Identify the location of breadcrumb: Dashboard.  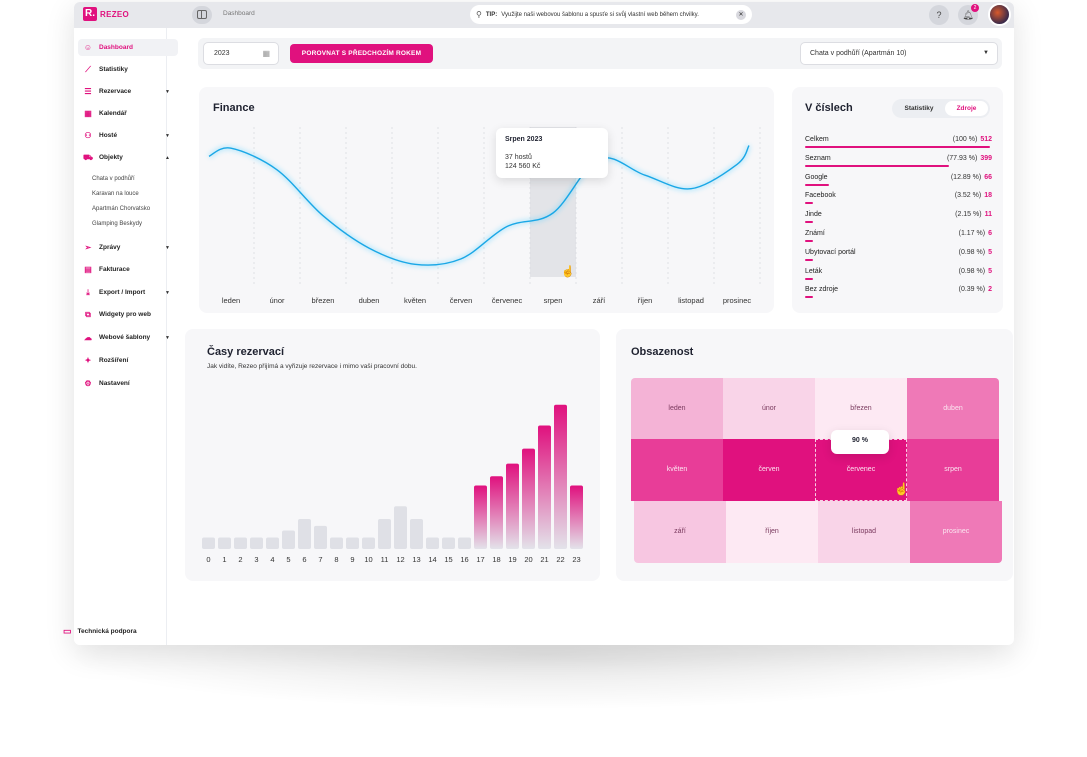
(239, 13).